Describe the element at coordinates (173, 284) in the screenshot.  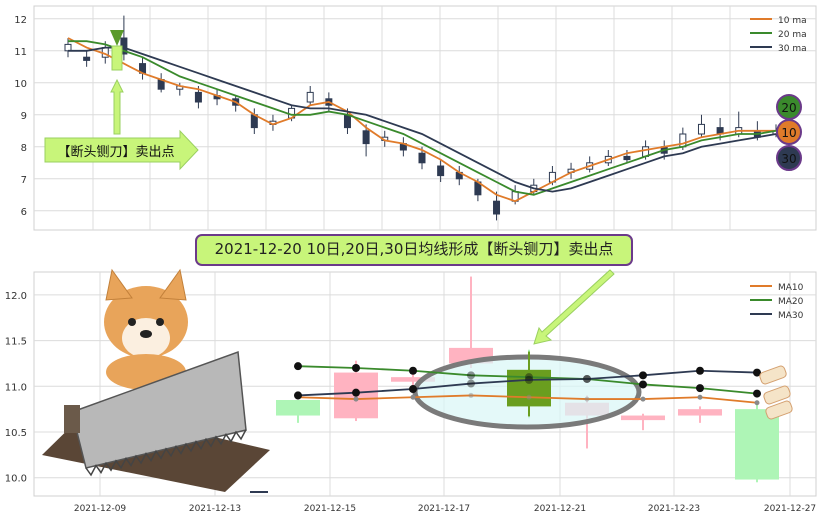
I see `corgi-ear-right` at that location.